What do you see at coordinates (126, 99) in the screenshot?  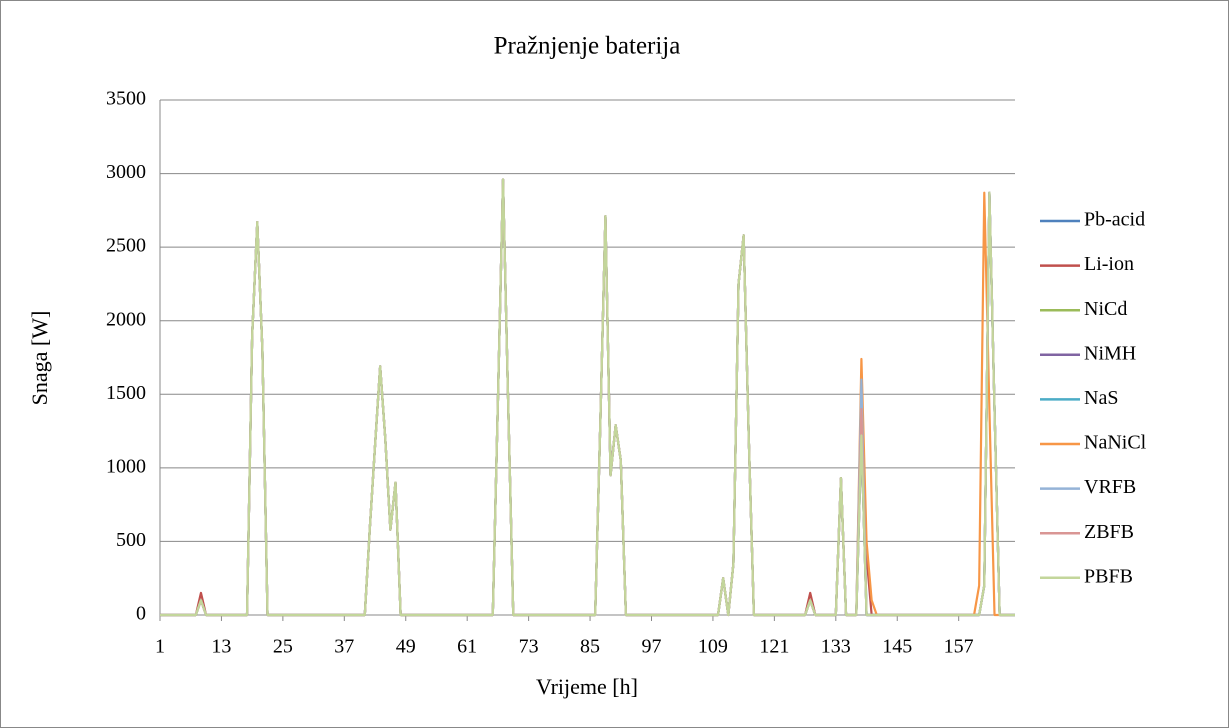 I see `y-tick-label: 3500` at bounding box center [126, 99].